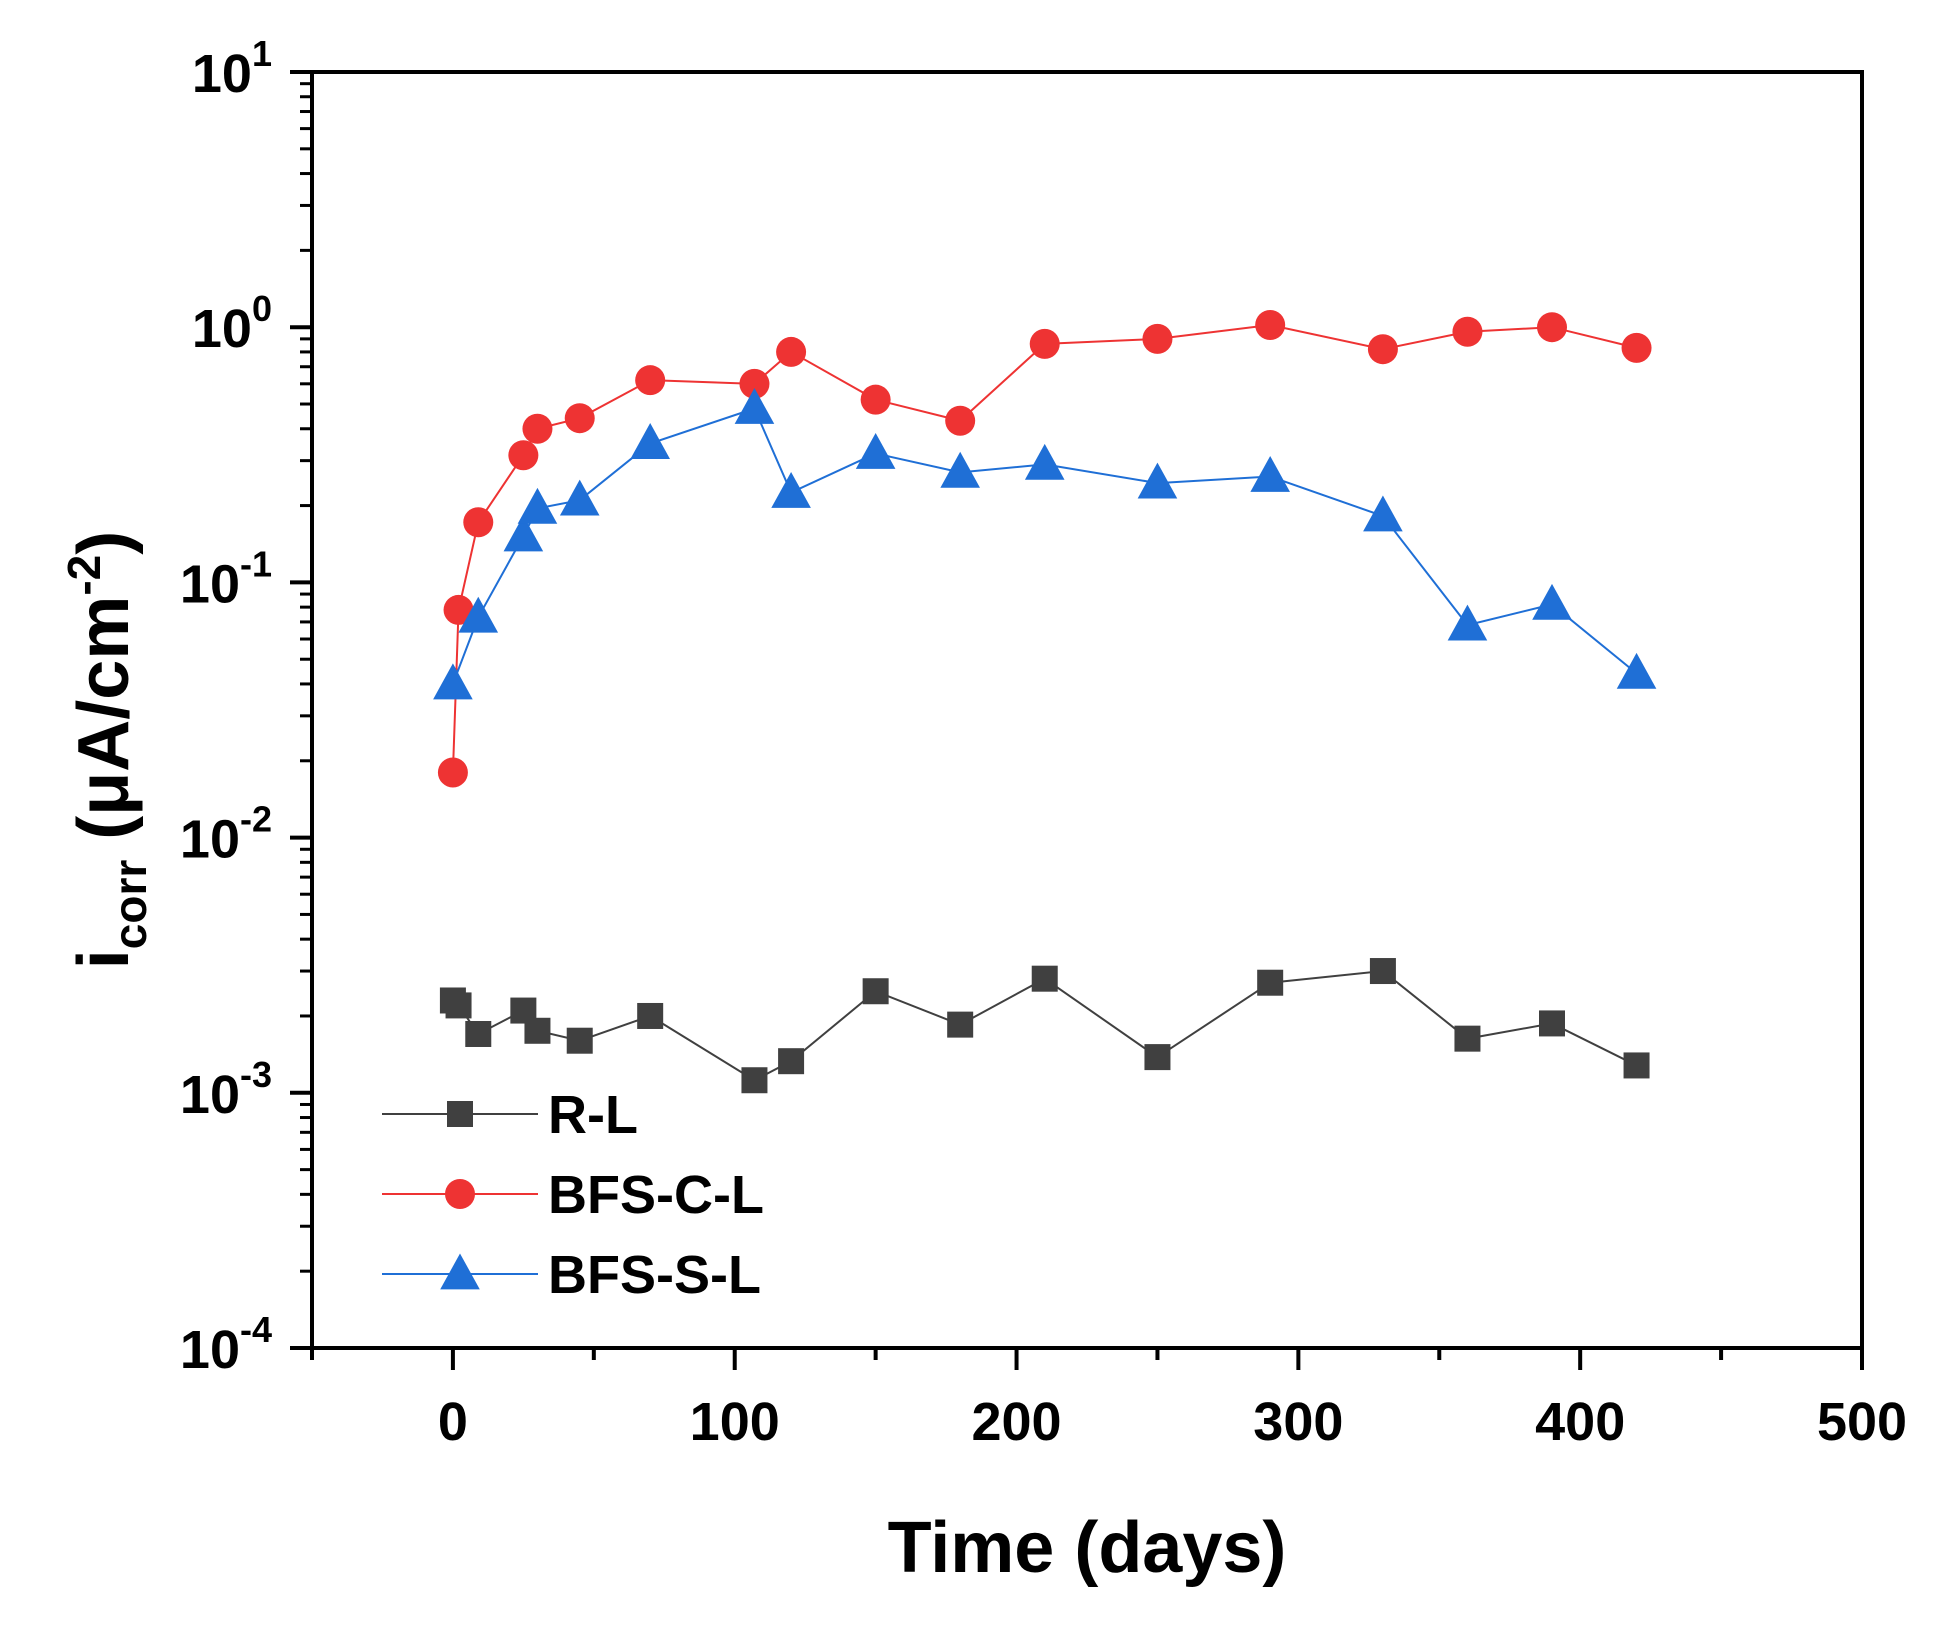 Image resolution: width=1935 pixels, height=1630 pixels. Describe the element at coordinates (104, 728) in the screenshot. I see `y-label-unit: (μA/cm` at that location.